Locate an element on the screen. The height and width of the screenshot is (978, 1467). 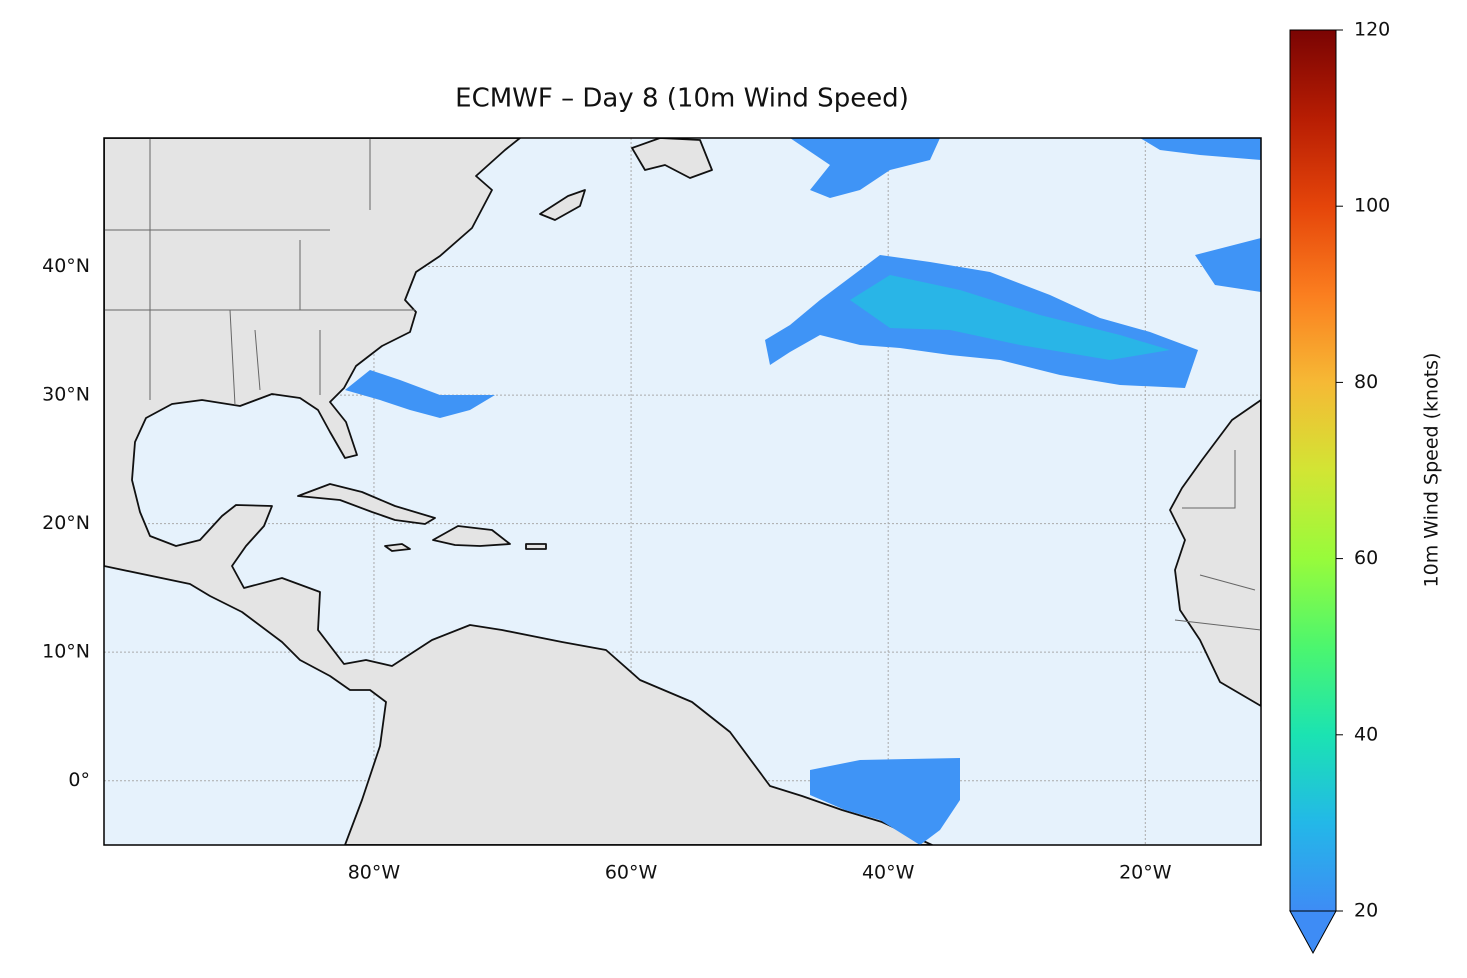
colorbar-extend is located at coordinates (1313, 932).